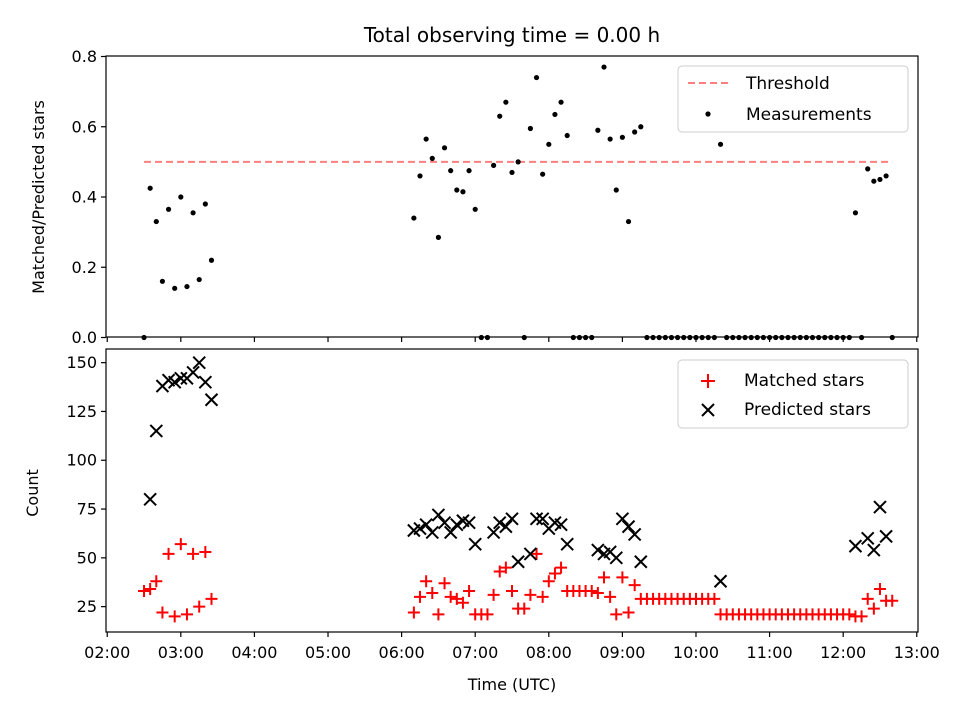 Image resolution: width=960 pixels, height=720 pixels. I want to click on top-y-tick-label: 0.0, so click(84, 337).